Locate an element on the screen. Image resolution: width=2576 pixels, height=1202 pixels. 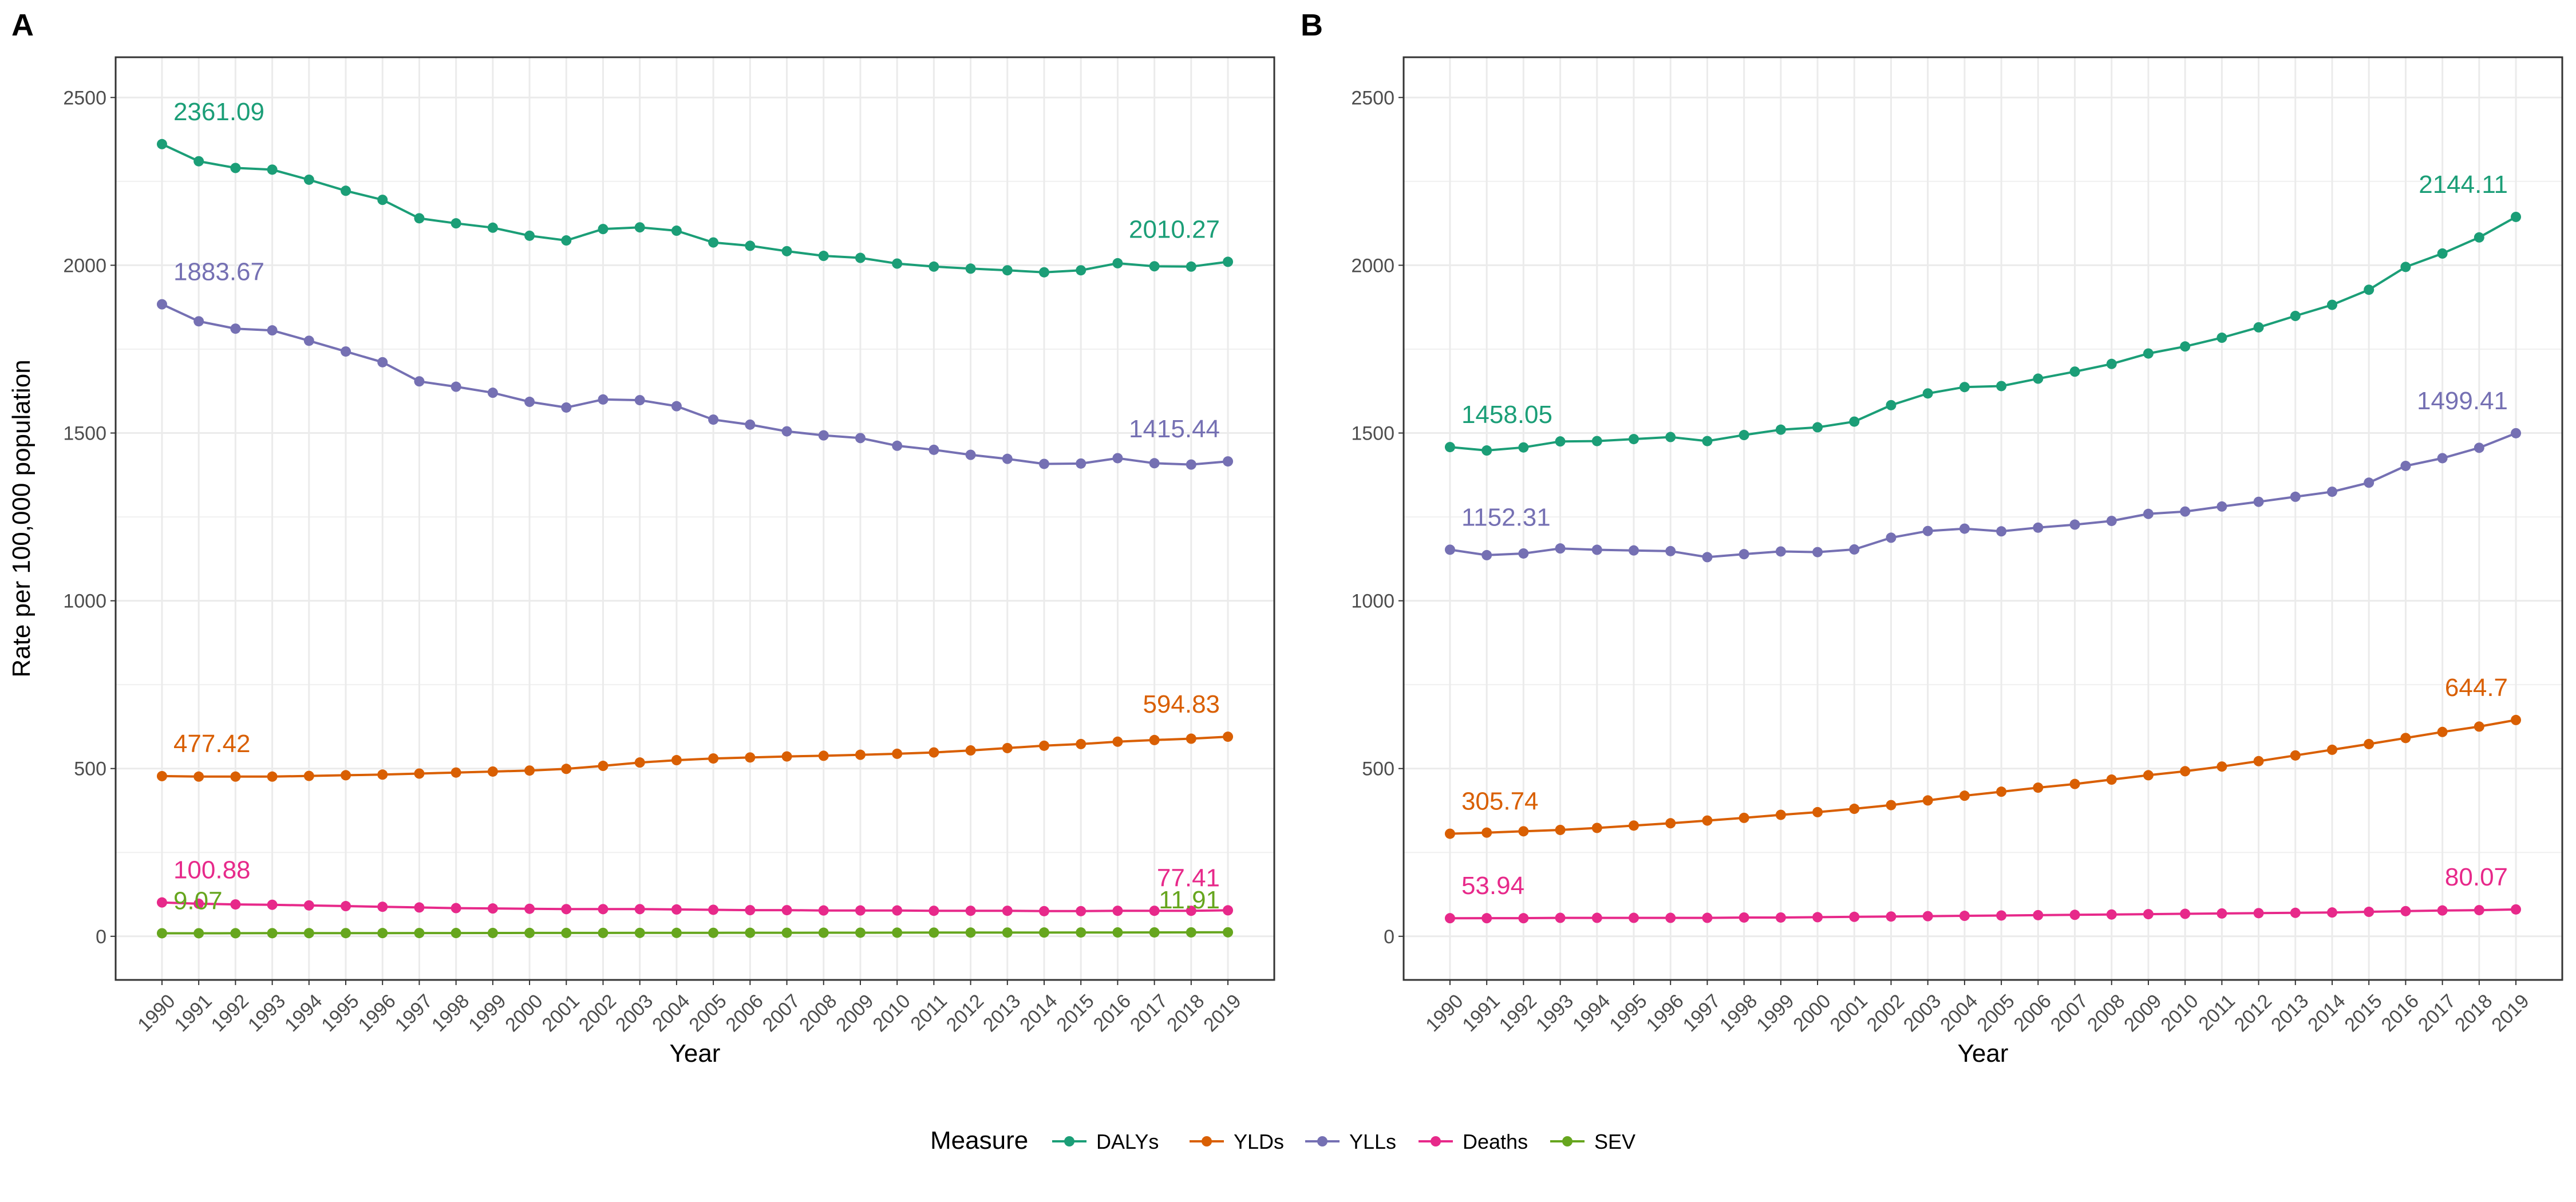
x-tick-label: 2015 is located at coordinates (2363, 1013).